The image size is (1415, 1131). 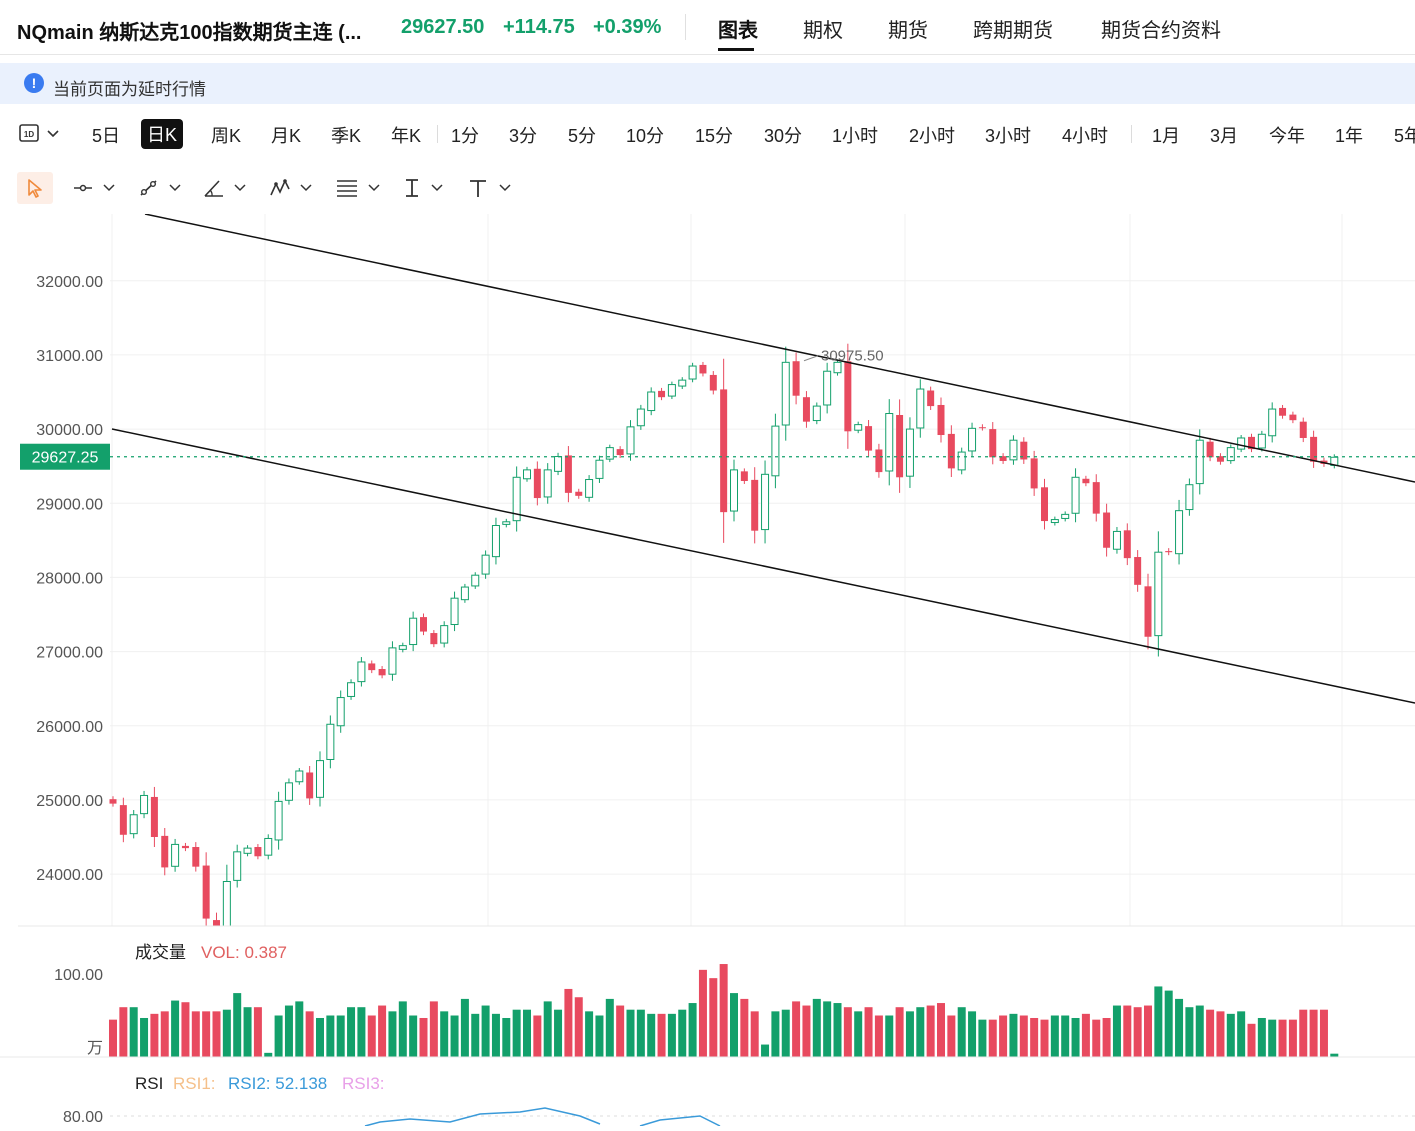 What do you see at coordinates (69, 653) in the screenshot?
I see `price-tick-label: 27000.00` at bounding box center [69, 653].